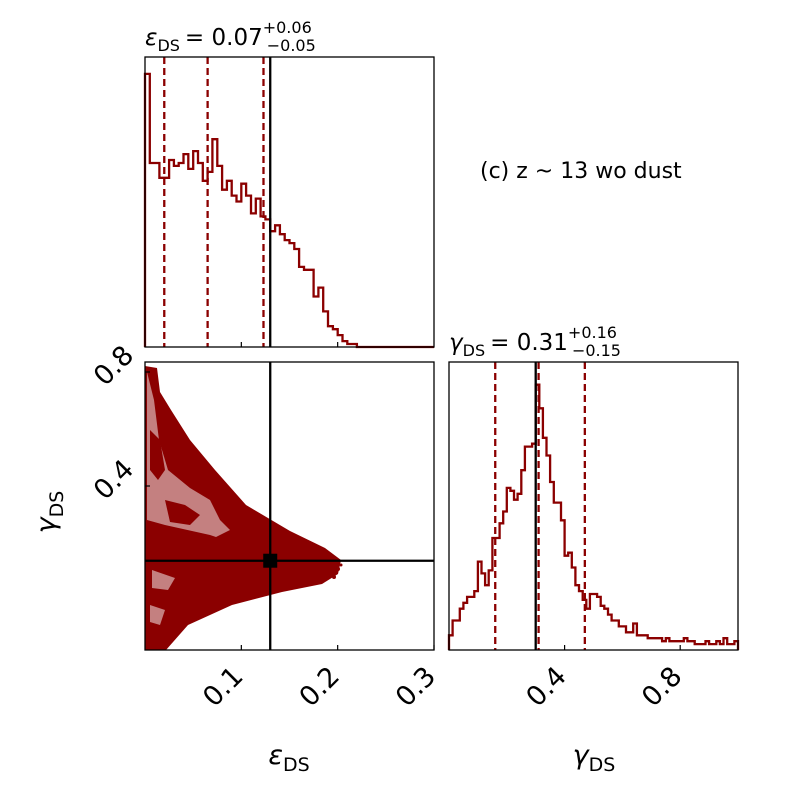 The height and width of the screenshot is (797, 797). Describe the element at coordinates (270, 560) in the screenshot. I see `joint-truth-marker` at that location.